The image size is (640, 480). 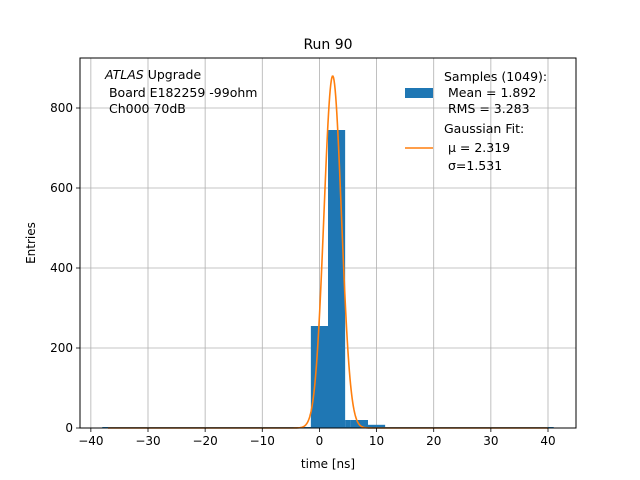 I want to click on x-tick-label: 10, so click(x=376, y=441).